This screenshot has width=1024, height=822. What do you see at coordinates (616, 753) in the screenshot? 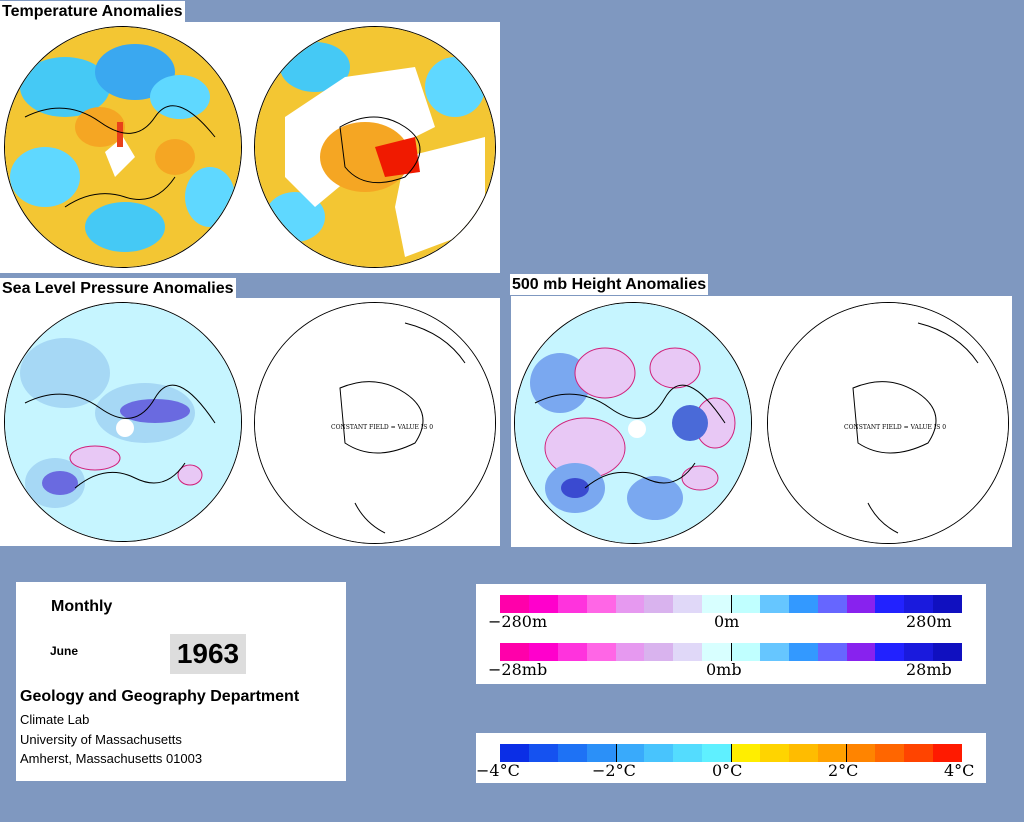
I see `temp-tick-neg2` at bounding box center [616, 753].